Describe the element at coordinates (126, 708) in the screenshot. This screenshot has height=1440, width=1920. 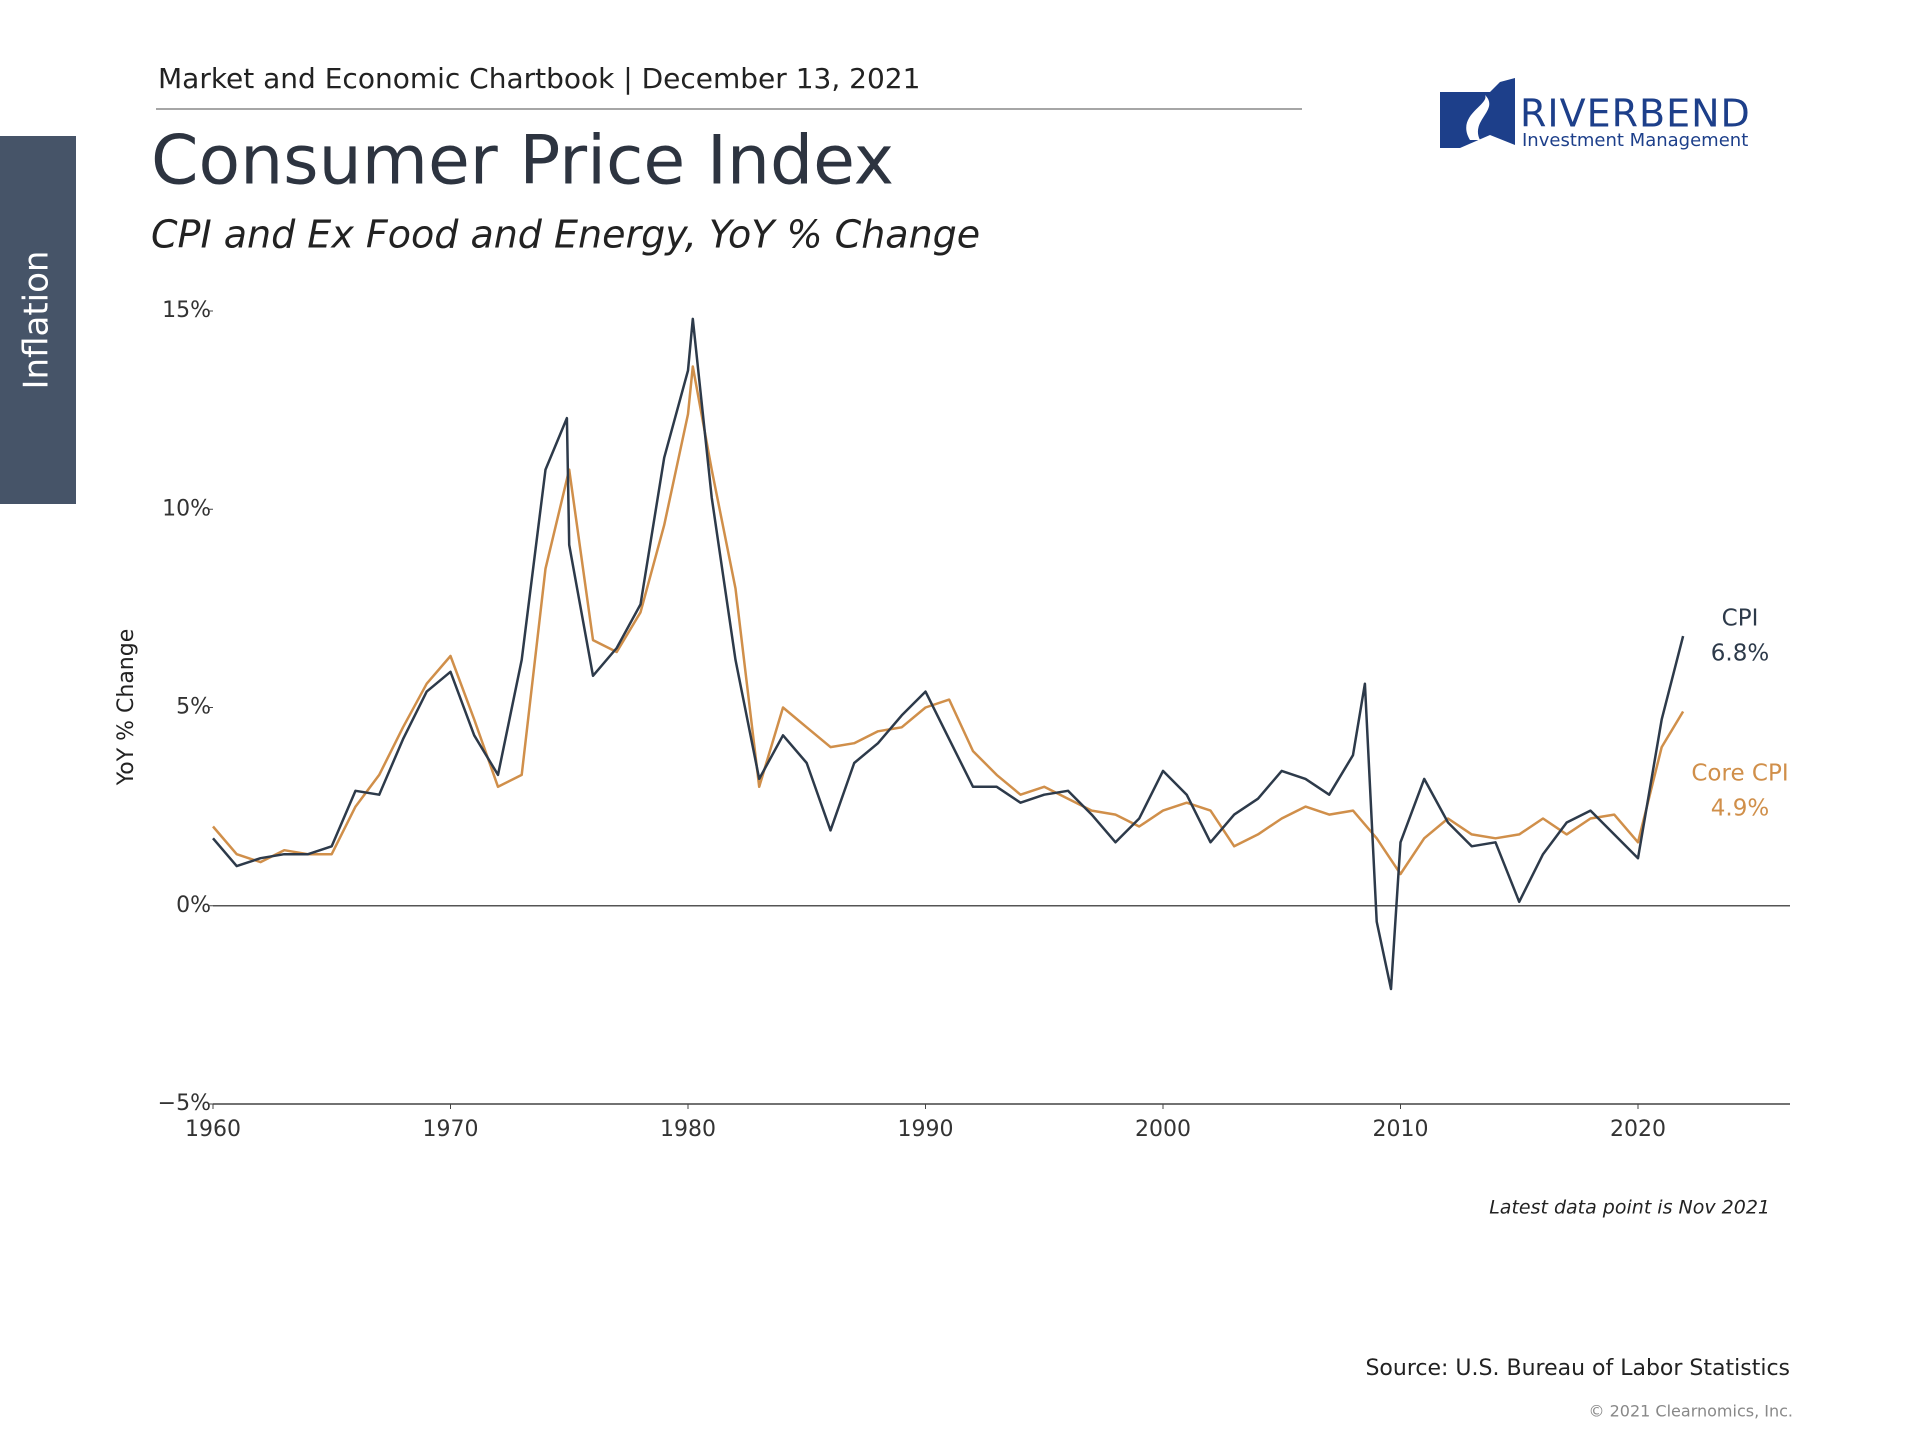
I see `y-axis-label: YoY % Change` at that location.